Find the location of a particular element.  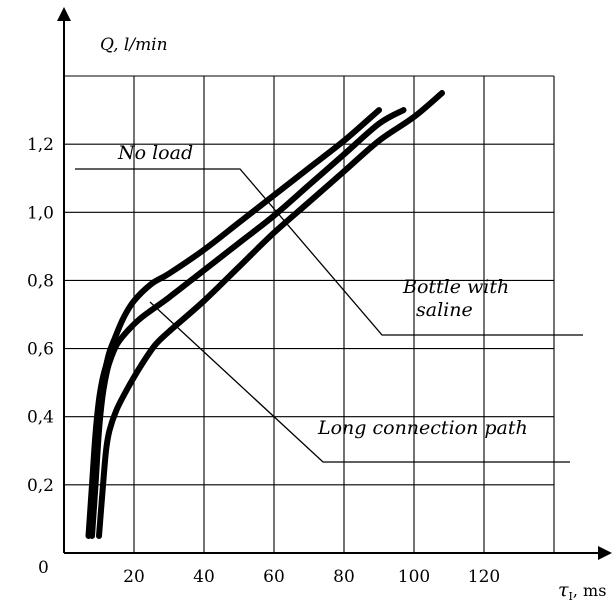

origin-label: 0 is located at coordinates (43, 568).